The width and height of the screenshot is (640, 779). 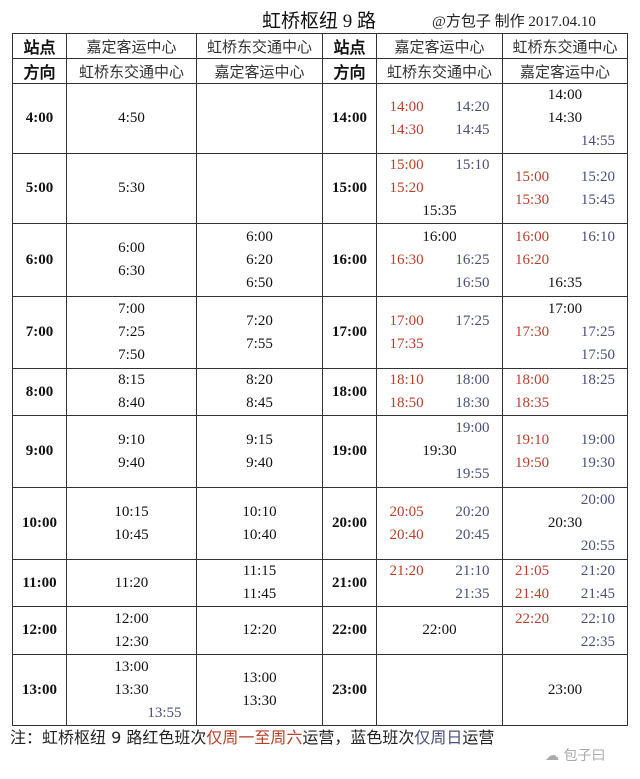 I want to click on departure-time: 7:50, so click(x=131, y=355).